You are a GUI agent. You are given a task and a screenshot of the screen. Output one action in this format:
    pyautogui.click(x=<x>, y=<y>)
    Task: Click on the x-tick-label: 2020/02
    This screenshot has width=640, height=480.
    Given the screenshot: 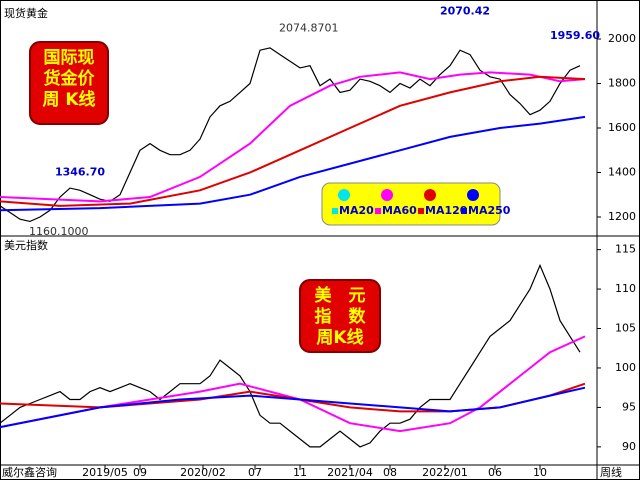 What is the action you would take?
    pyautogui.click(x=203, y=472)
    